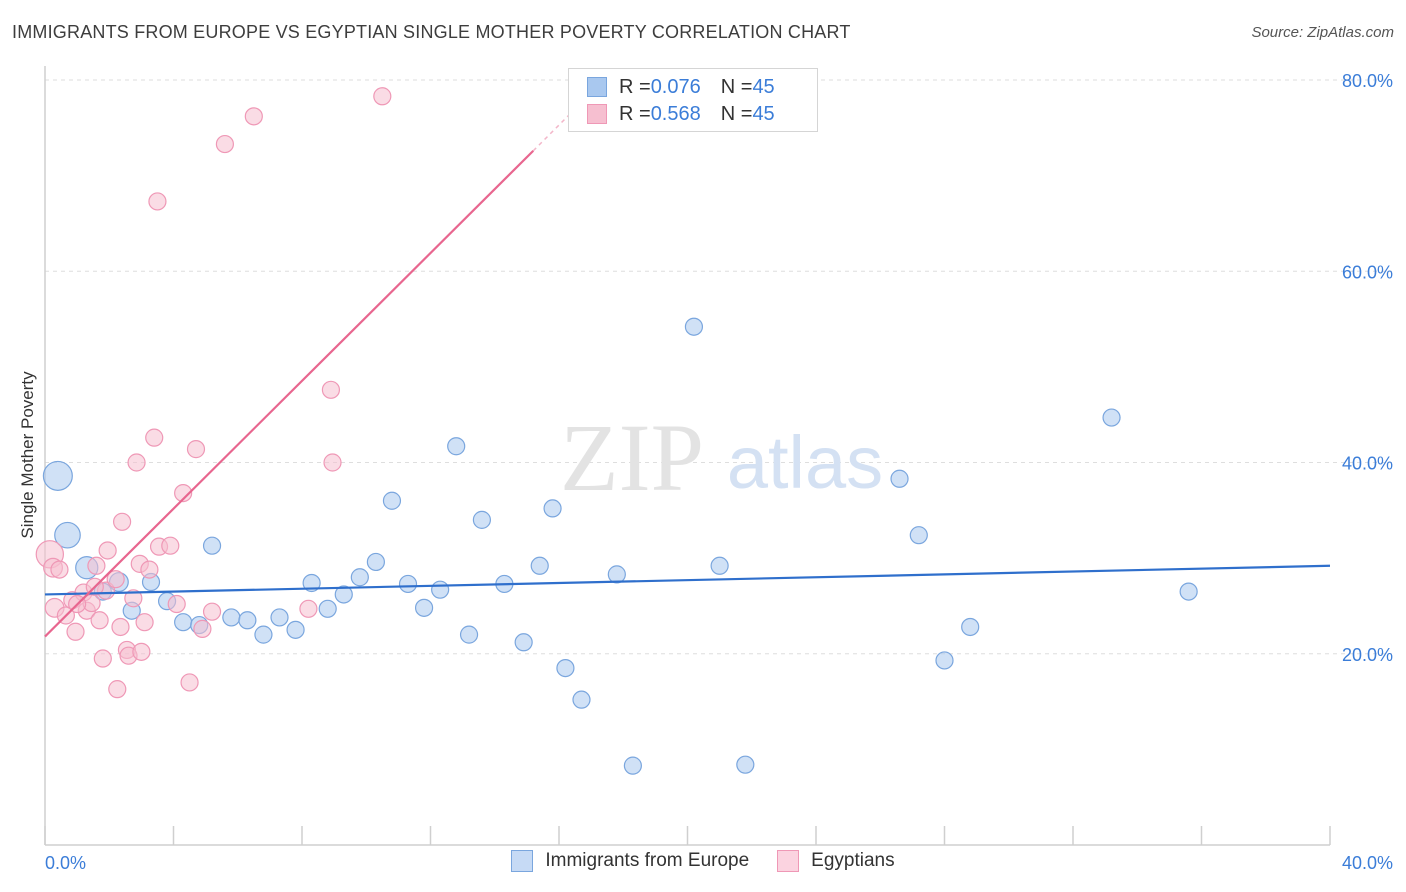 This screenshot has height=892, width=1406. Describe the element at coordinates (522, 861) in the screenshot. I see `legend-swatch-europe` at that location.